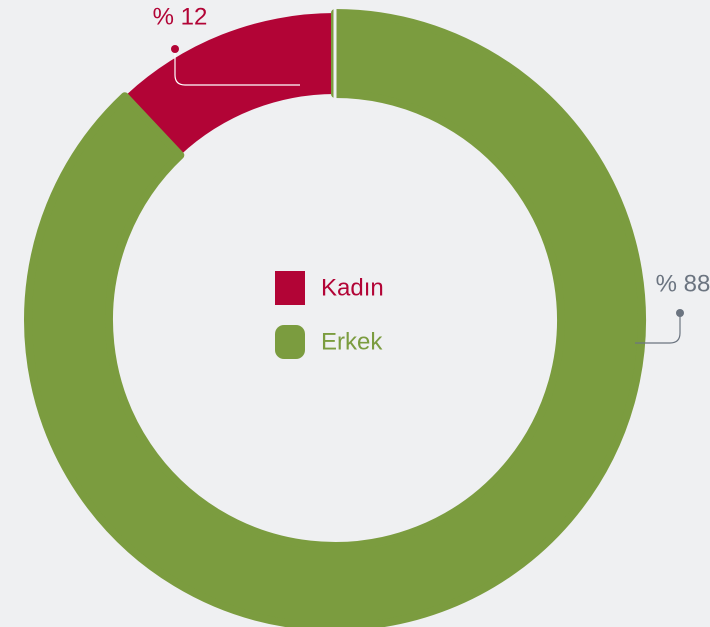 This screenshot has width=710, height=627. I want to click on value-label: % 88, so click(683, 283).